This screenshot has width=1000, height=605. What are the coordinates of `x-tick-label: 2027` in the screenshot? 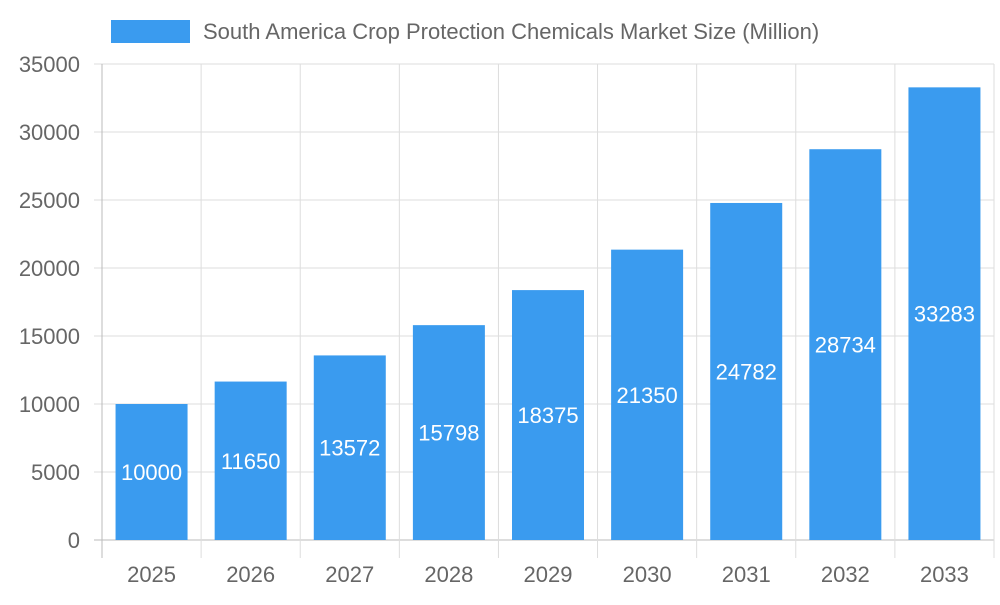 It's located at (349, 574).